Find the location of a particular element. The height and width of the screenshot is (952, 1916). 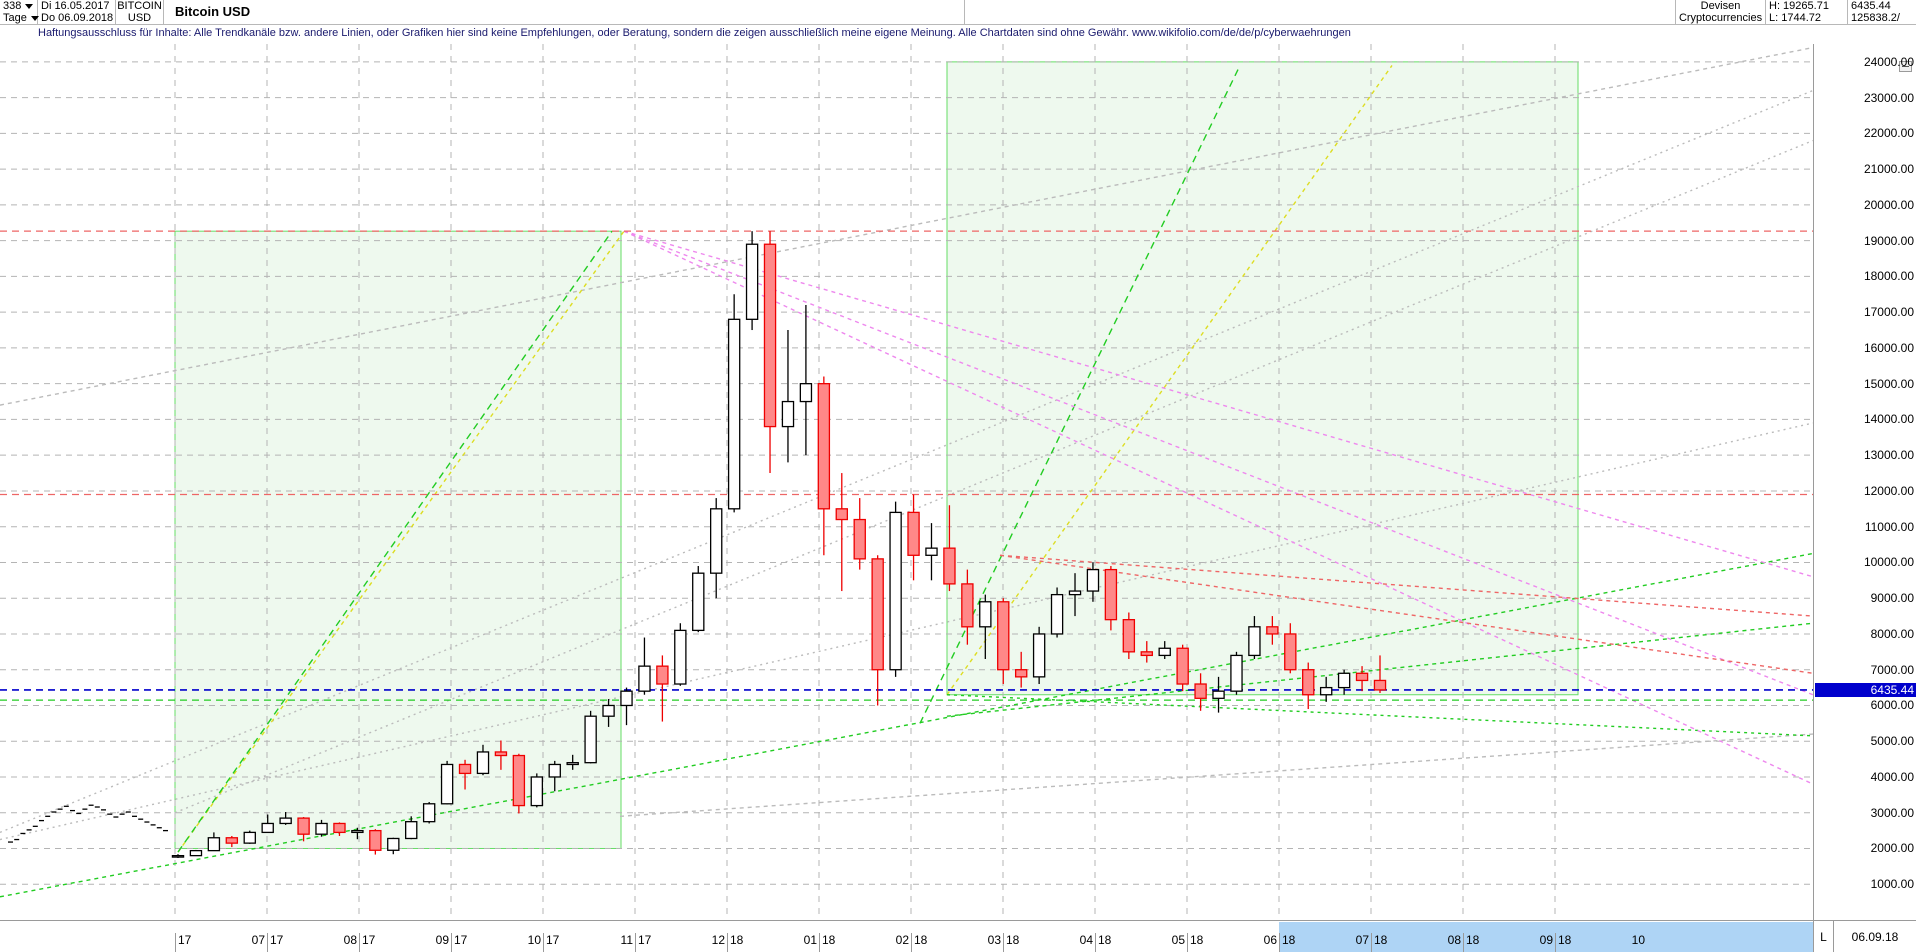

date-to: Do 06.09.2018 is located at coordinates (77, 18).